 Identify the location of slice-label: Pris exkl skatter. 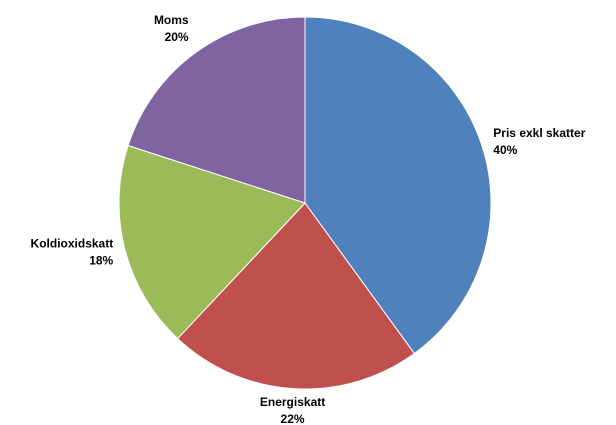
(539, 133).